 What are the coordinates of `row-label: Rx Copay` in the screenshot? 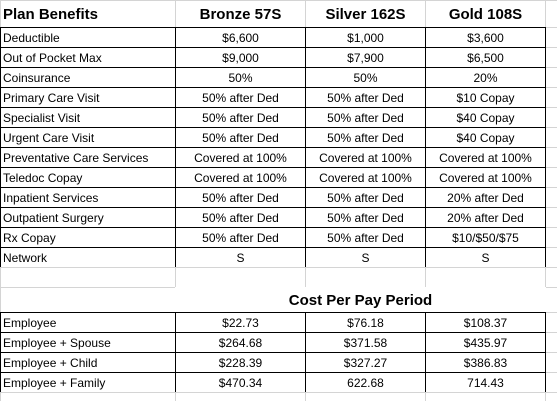 It's located at (88, 237).